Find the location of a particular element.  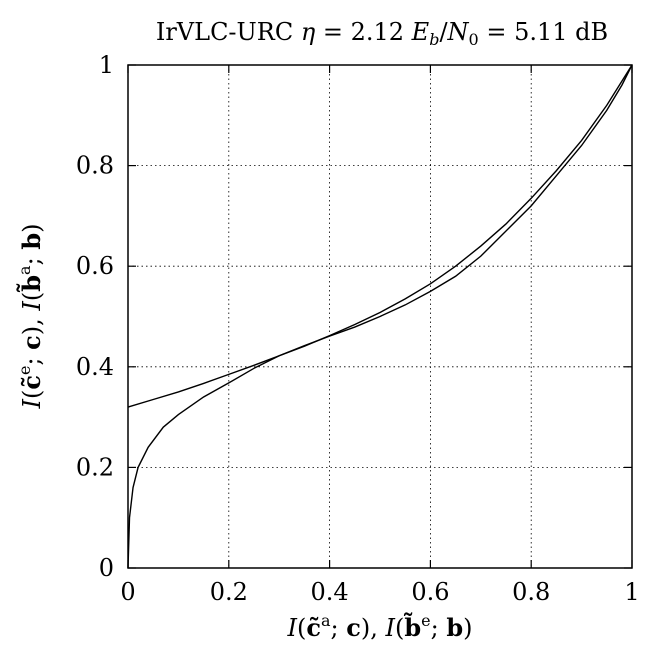

x-tick-label: 0.4 is located at coordinates (330, 592).